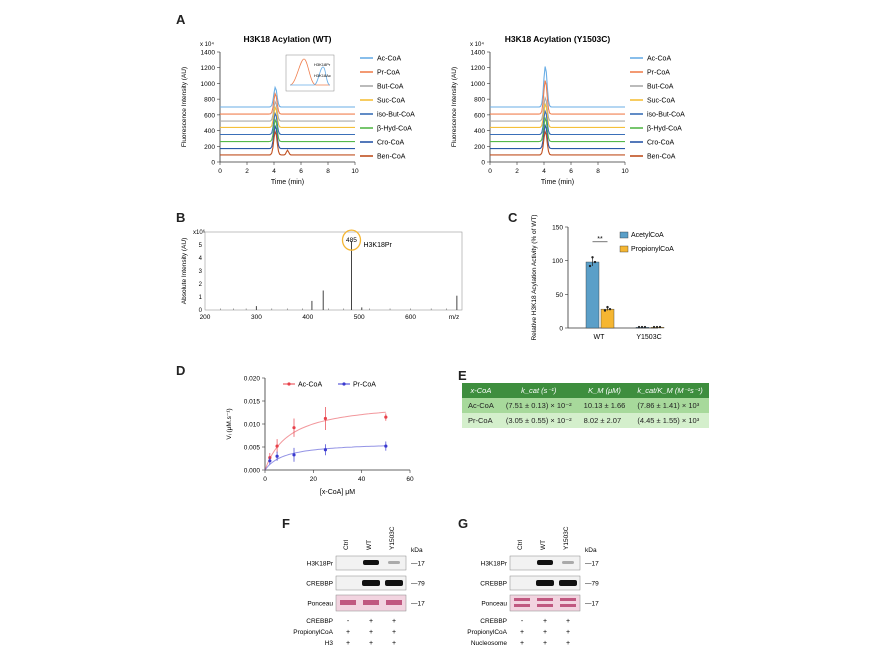 The height and width of the screenshot is (664, 890). What do you see at coordinates (463, 523) in the screenshot?
I see `panel-label-g: G` at bounding box center [463, 523].